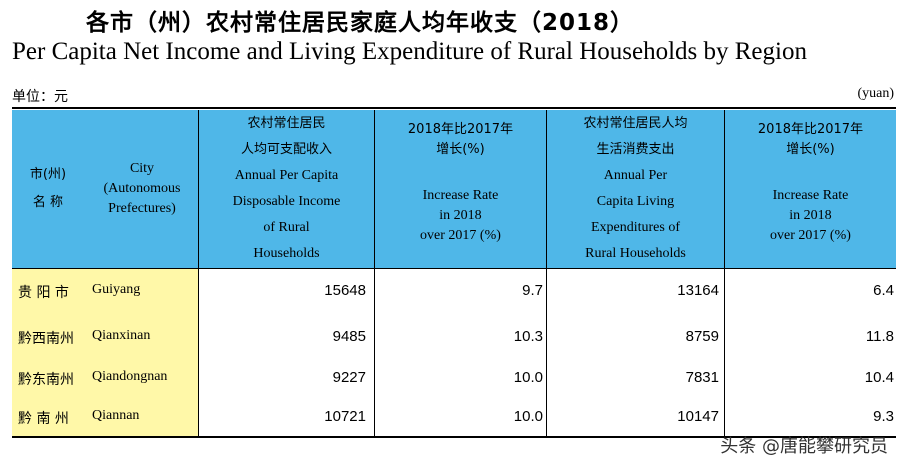 The height and width of the screenshot is (470, 902). Describe the element at coordinates (454, 437) in the screenshot. I see `table-bottom-rule` at that location.